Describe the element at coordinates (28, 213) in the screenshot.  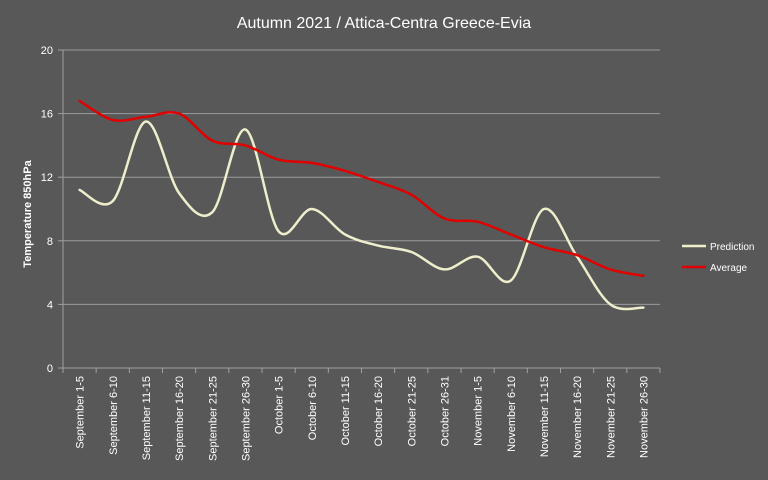
I see `y-axis-label: Temperature 850hPa` at that location.